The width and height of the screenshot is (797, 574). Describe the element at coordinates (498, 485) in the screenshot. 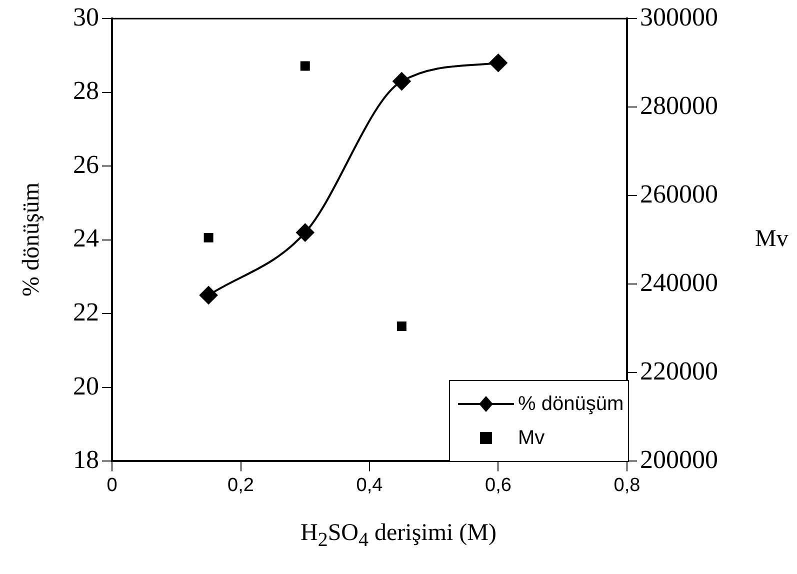

I see `x-tick-label: 0,6` at that location.